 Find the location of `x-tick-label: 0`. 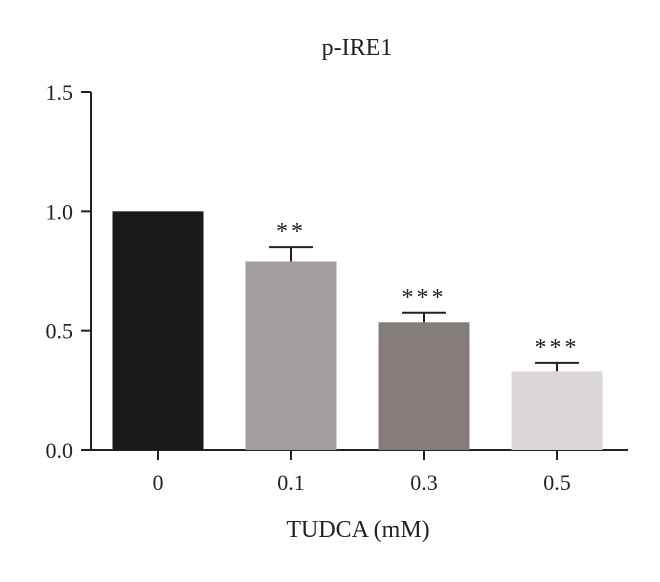

x-tick-label: 0 is located at coordinates (158, 482).